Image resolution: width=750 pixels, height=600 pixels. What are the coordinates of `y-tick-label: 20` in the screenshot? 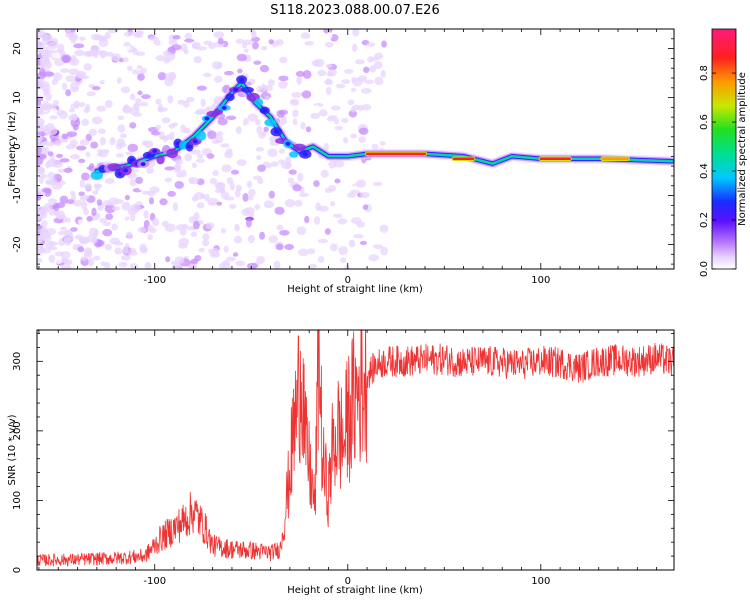 It's located at (17, 48).